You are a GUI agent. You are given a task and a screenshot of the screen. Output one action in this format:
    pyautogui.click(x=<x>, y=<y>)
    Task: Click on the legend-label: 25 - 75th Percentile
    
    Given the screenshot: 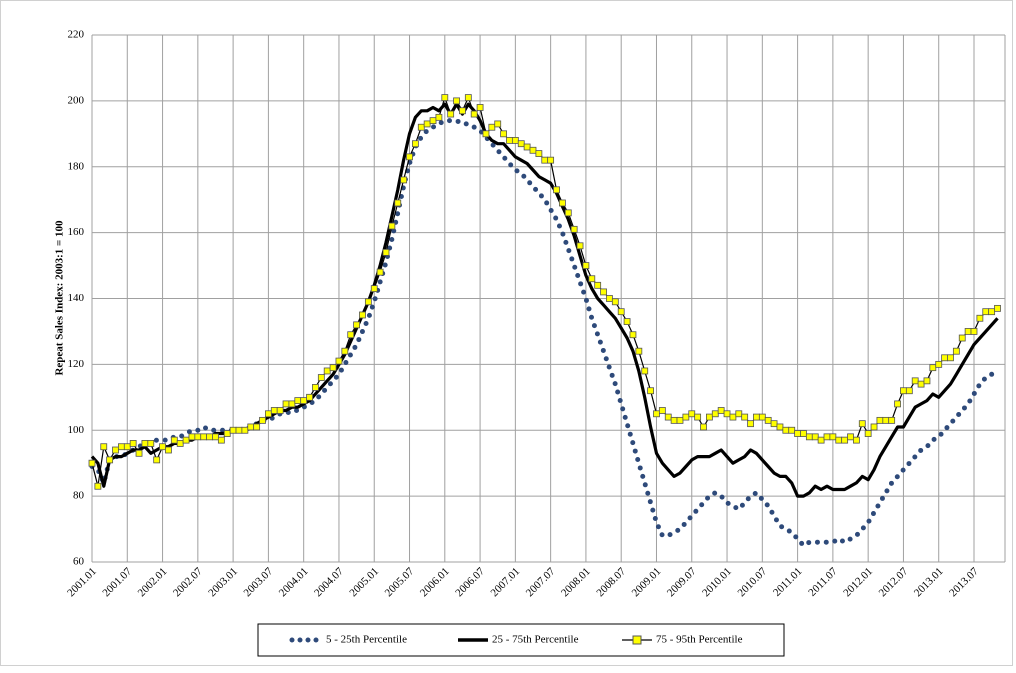 What is the action you would take?
    pyautogui.click(x=535, y=640)
    